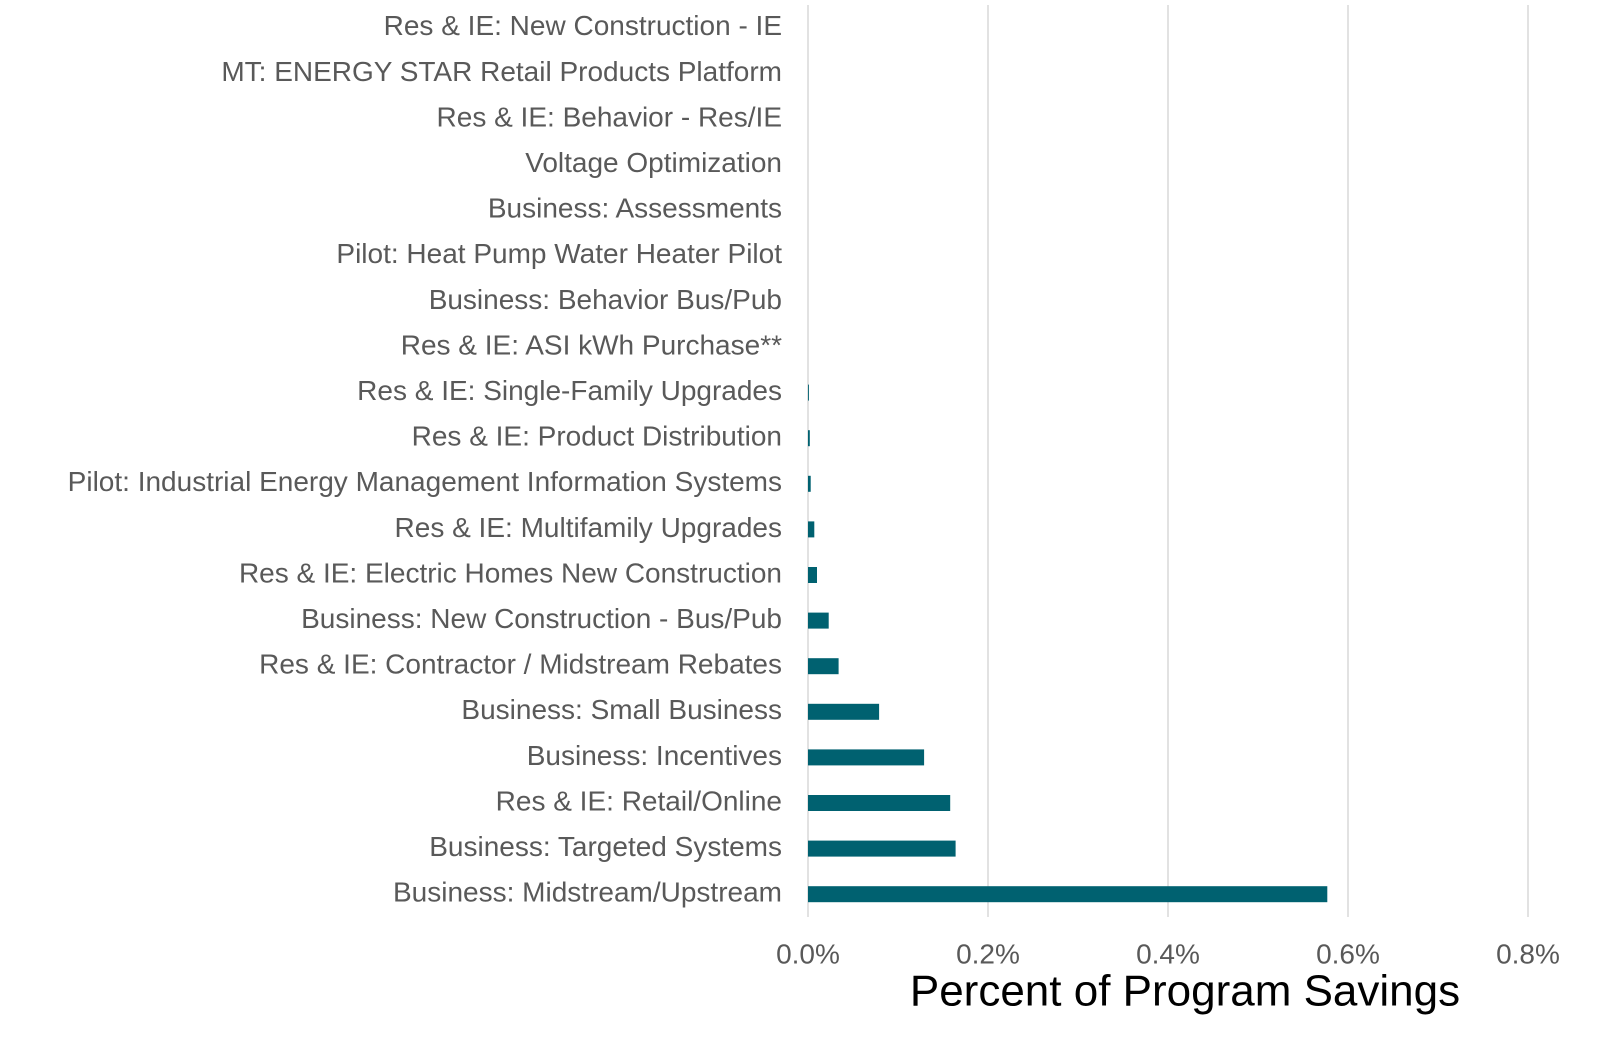 The height and width of the screenshot is (1053, 1623). I want to click on y-tick-label: Business: Behavior Bus/Pub, so click(605, 299).